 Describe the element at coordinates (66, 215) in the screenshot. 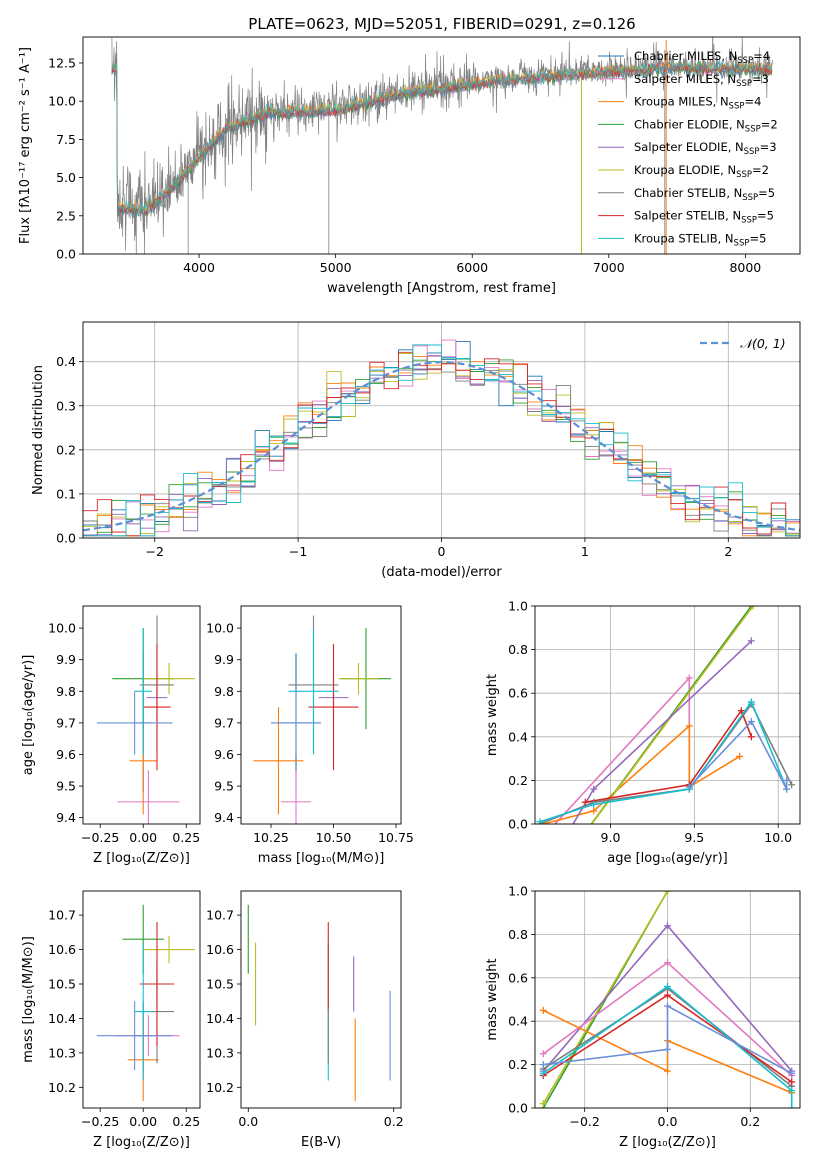

I see `y-tick-label: 2.5` at that location.